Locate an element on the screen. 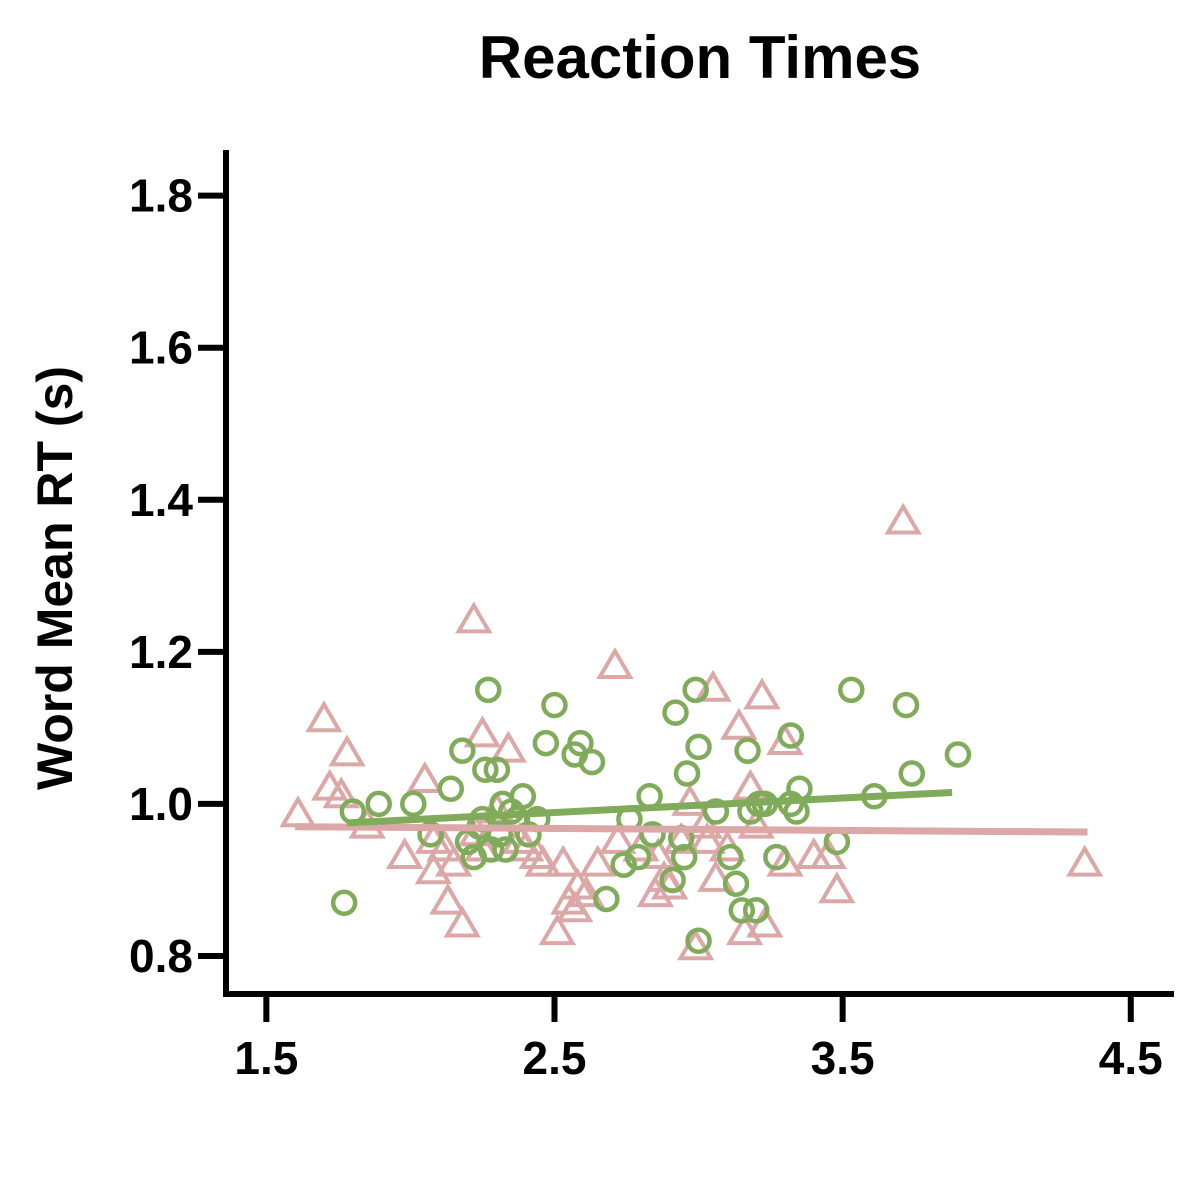  y-tick-label: 1.2 is located at coordinates (161, 652).